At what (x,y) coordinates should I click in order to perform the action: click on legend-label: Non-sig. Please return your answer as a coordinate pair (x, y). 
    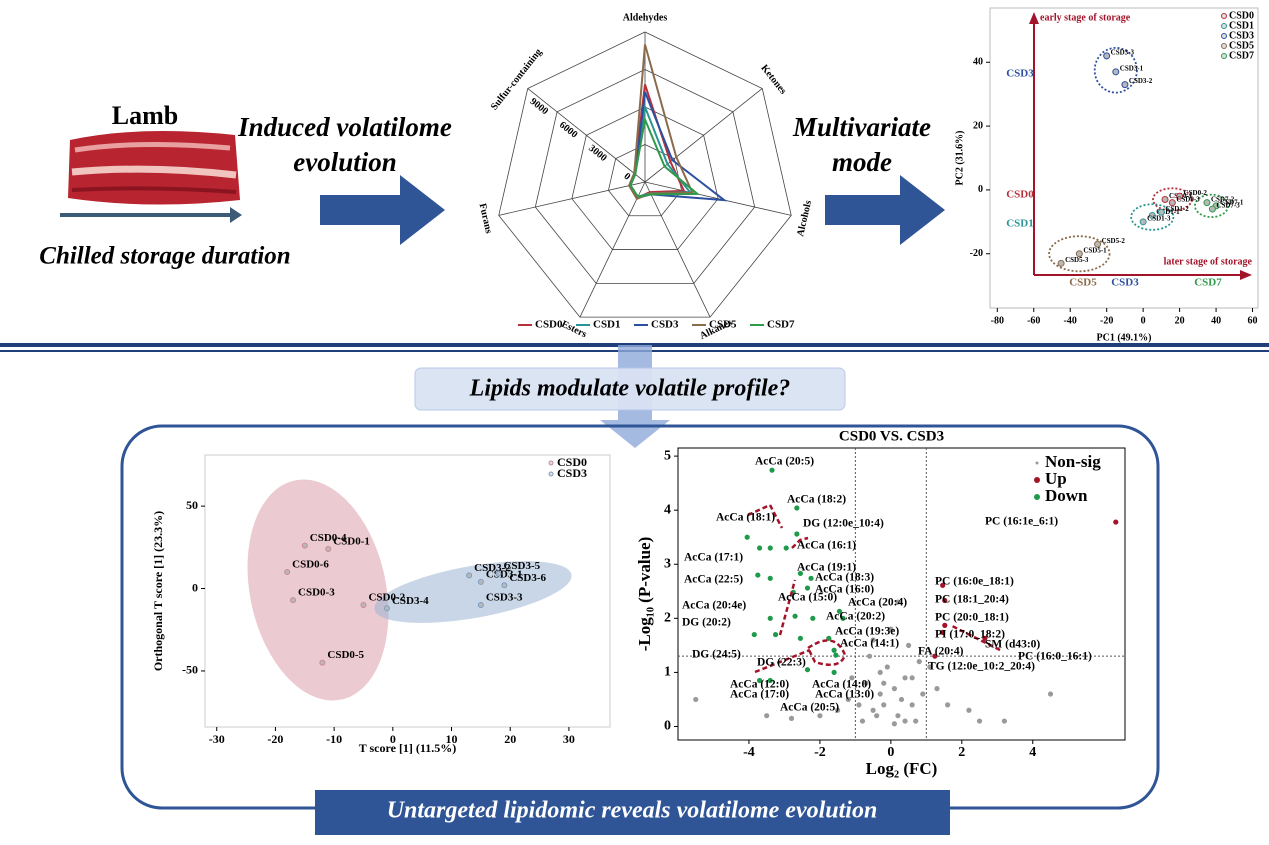
    Looking at the image, I should click on (1073, 461).